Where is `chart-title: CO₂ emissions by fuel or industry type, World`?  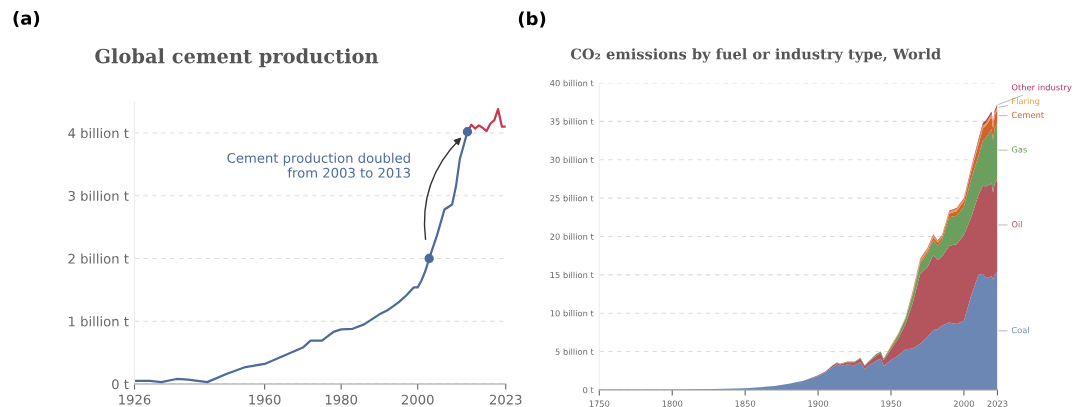
chart-title: CO₂ emissions by fuel or industry type, World is located at coordinates (755, 55).